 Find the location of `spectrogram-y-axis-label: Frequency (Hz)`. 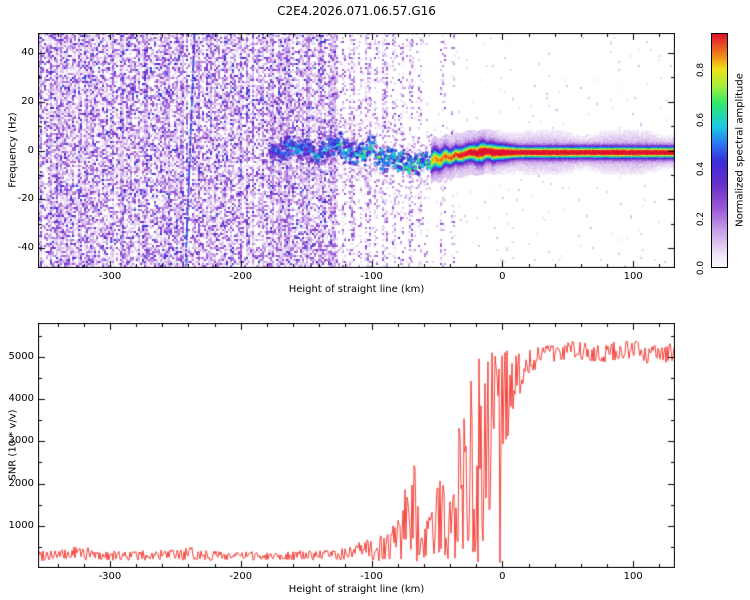

spectrogram-y-axis-label: Frequency (Hz) is located at coordinates (13, 150).